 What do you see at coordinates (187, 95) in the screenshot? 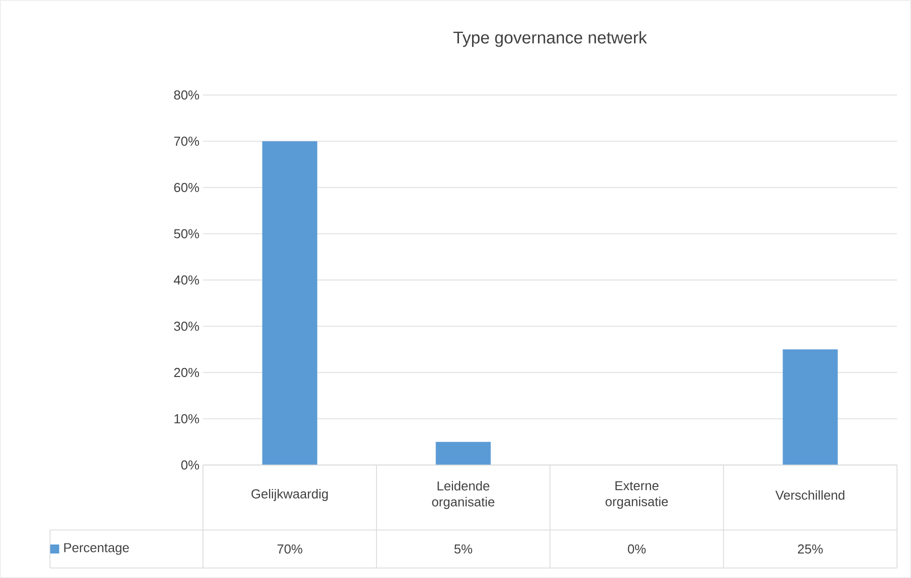
I see `y-tick-label: 80%` at bounding box center [187, 95].